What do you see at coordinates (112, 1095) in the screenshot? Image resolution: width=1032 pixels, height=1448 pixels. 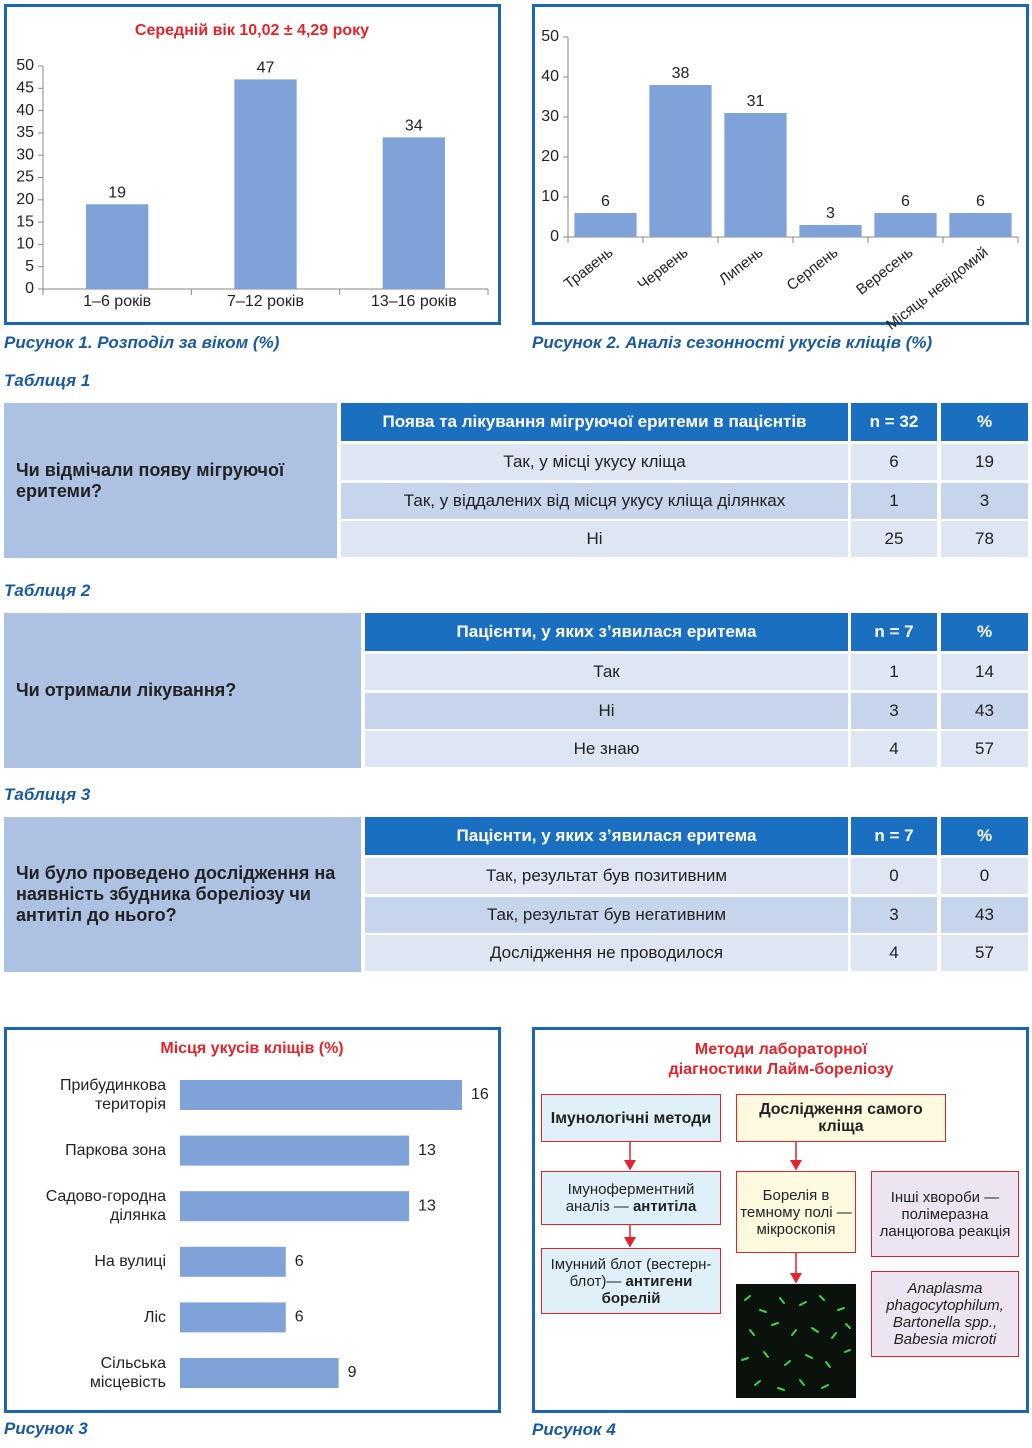 I see `category-label: Прибудинкова територія` at bounding box center [112, 1095].